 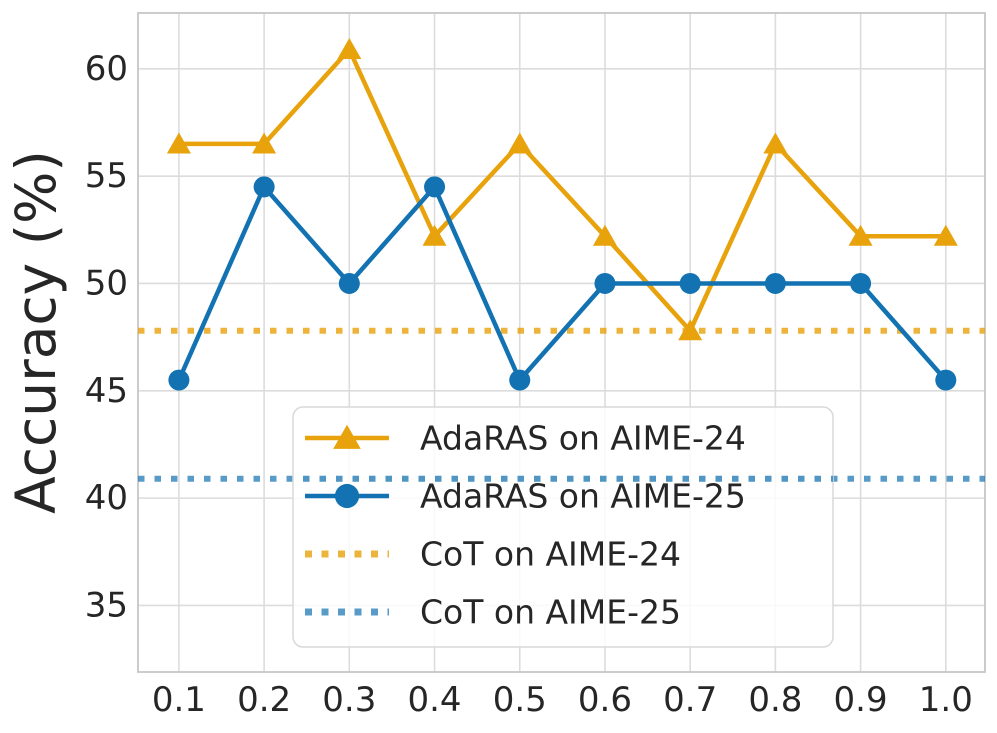 I want to click on x-tick-label: 0.3, so click(x=349, y=700).